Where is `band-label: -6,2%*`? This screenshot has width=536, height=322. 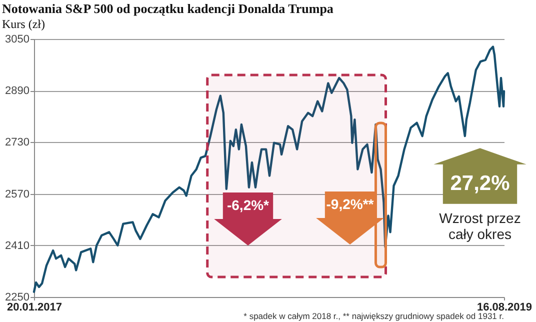 band-label: -6,2%* is located at coordinates (248, 205).